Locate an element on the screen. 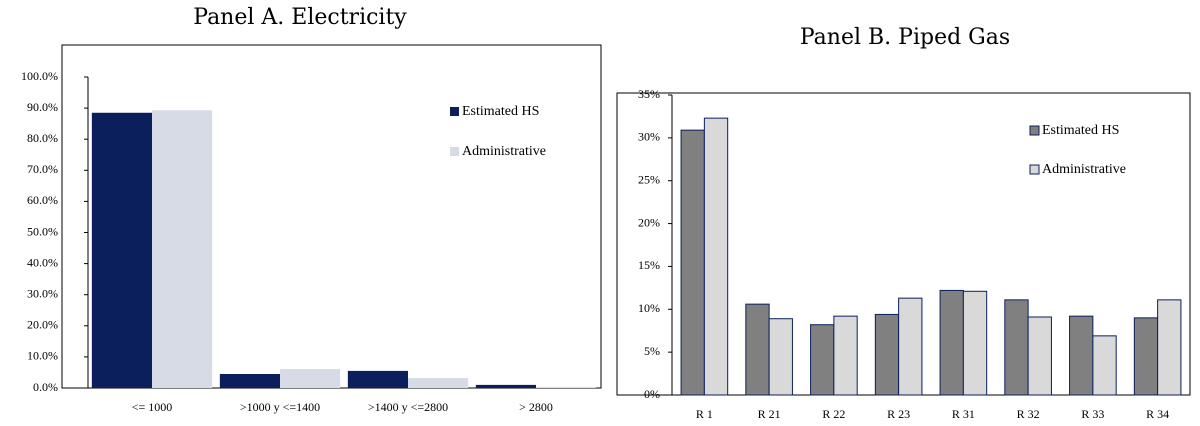  y-tick-label: 60.0% is located at coordinates (42, 200).